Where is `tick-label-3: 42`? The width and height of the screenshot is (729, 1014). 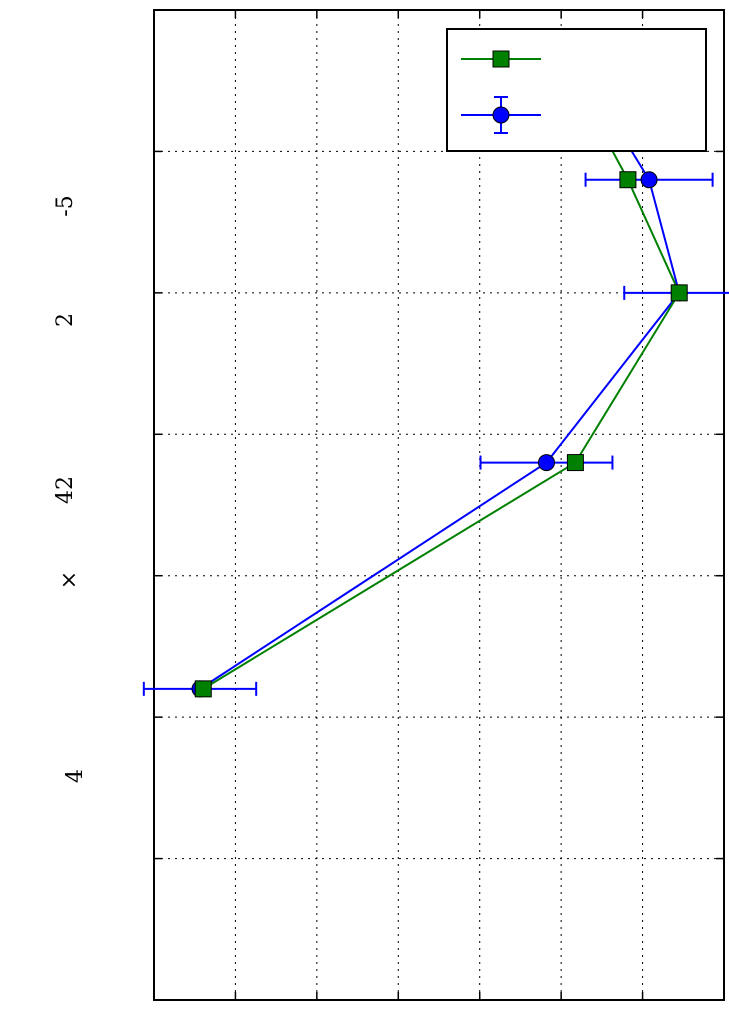
tick-label-3: 42 is located at coordinates (65, 490).